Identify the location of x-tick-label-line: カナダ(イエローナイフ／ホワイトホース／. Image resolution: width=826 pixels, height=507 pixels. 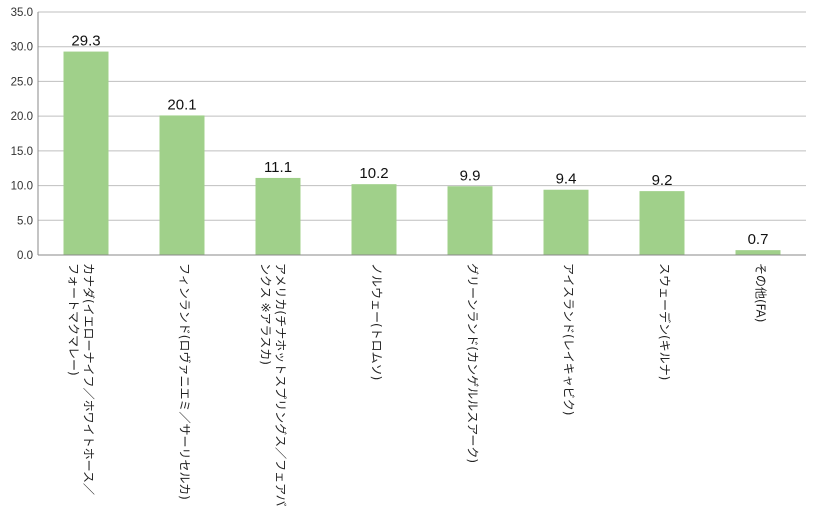
(89, 379).